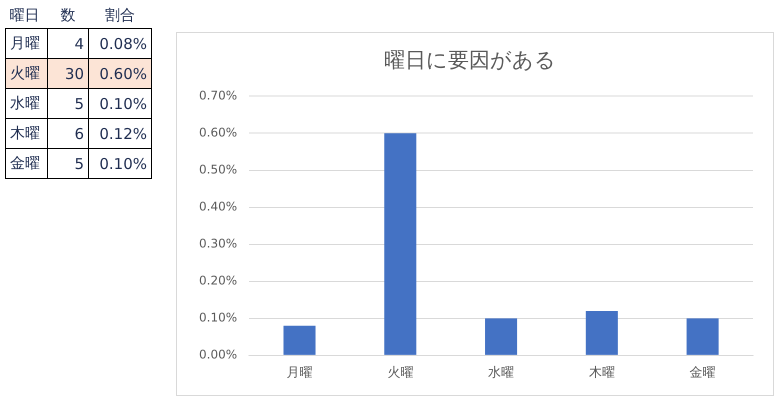  I want to click on x-tick-label: 金曜, so click(703, 373).